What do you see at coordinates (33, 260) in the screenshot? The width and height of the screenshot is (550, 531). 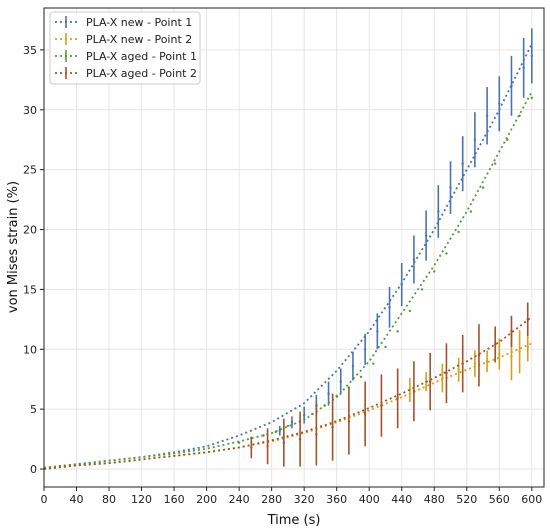 I see `y-axis-ticks: 0 5 10 15 20 25 30 35` at bounding box center [33, 260].